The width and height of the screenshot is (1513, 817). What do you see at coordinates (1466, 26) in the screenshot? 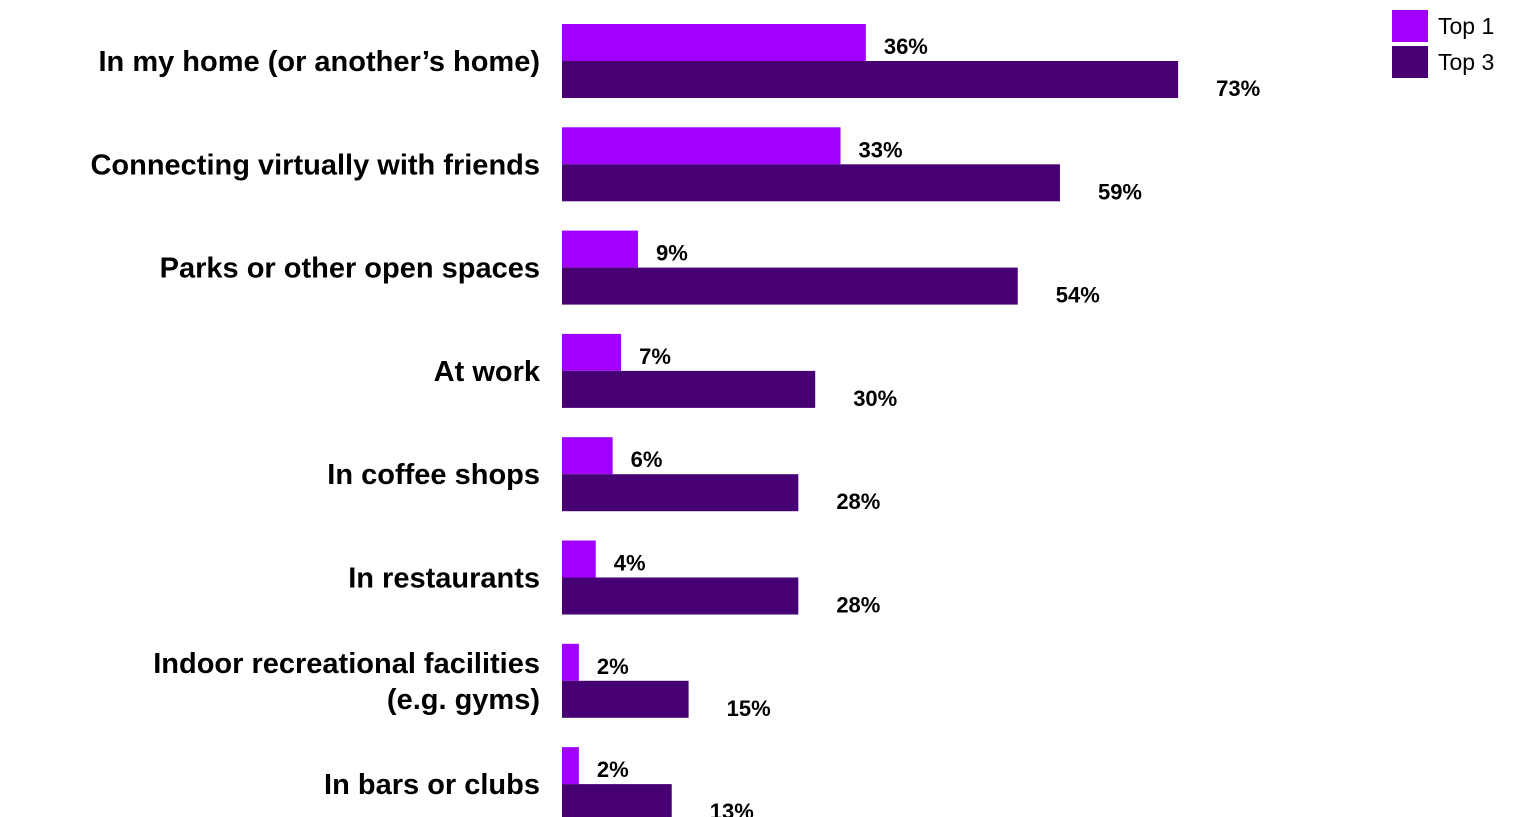
I see `legend-label-top-1: Top 1` at bounding box center [1466, 26].